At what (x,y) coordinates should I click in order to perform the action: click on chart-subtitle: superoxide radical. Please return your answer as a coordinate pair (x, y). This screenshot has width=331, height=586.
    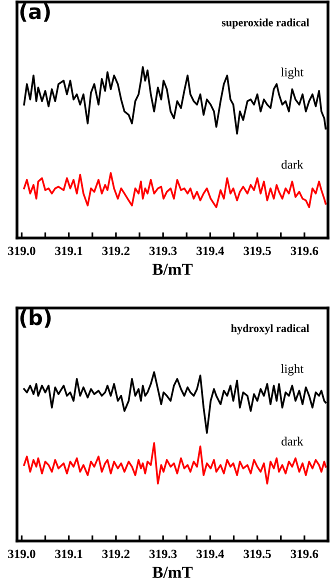
    Looking at the image, I should click on (266, 23).